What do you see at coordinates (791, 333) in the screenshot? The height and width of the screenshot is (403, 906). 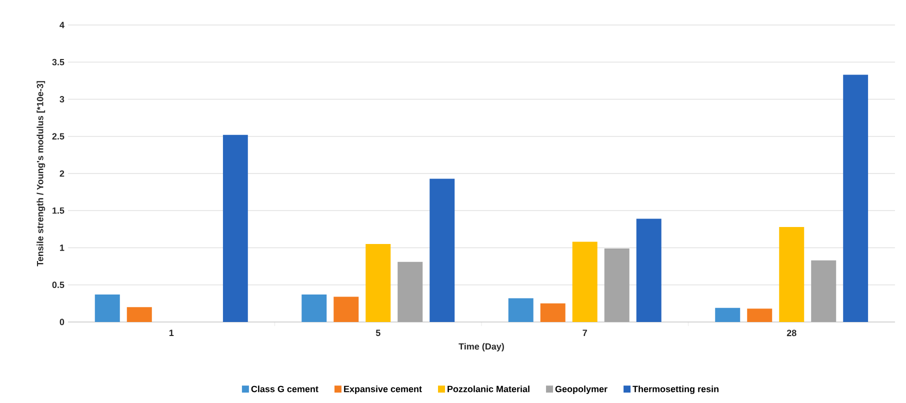 I see `x-tick-label: 28` at bounding box center [791, 333].